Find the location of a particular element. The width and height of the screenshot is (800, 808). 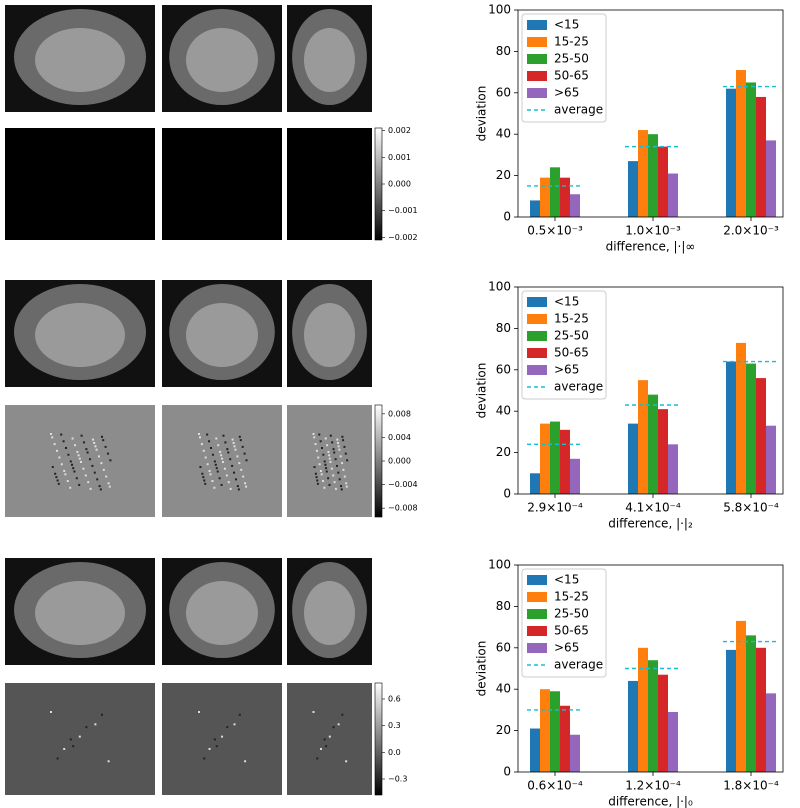

legend-label: 15-25 is located at coordinates (571, 597).